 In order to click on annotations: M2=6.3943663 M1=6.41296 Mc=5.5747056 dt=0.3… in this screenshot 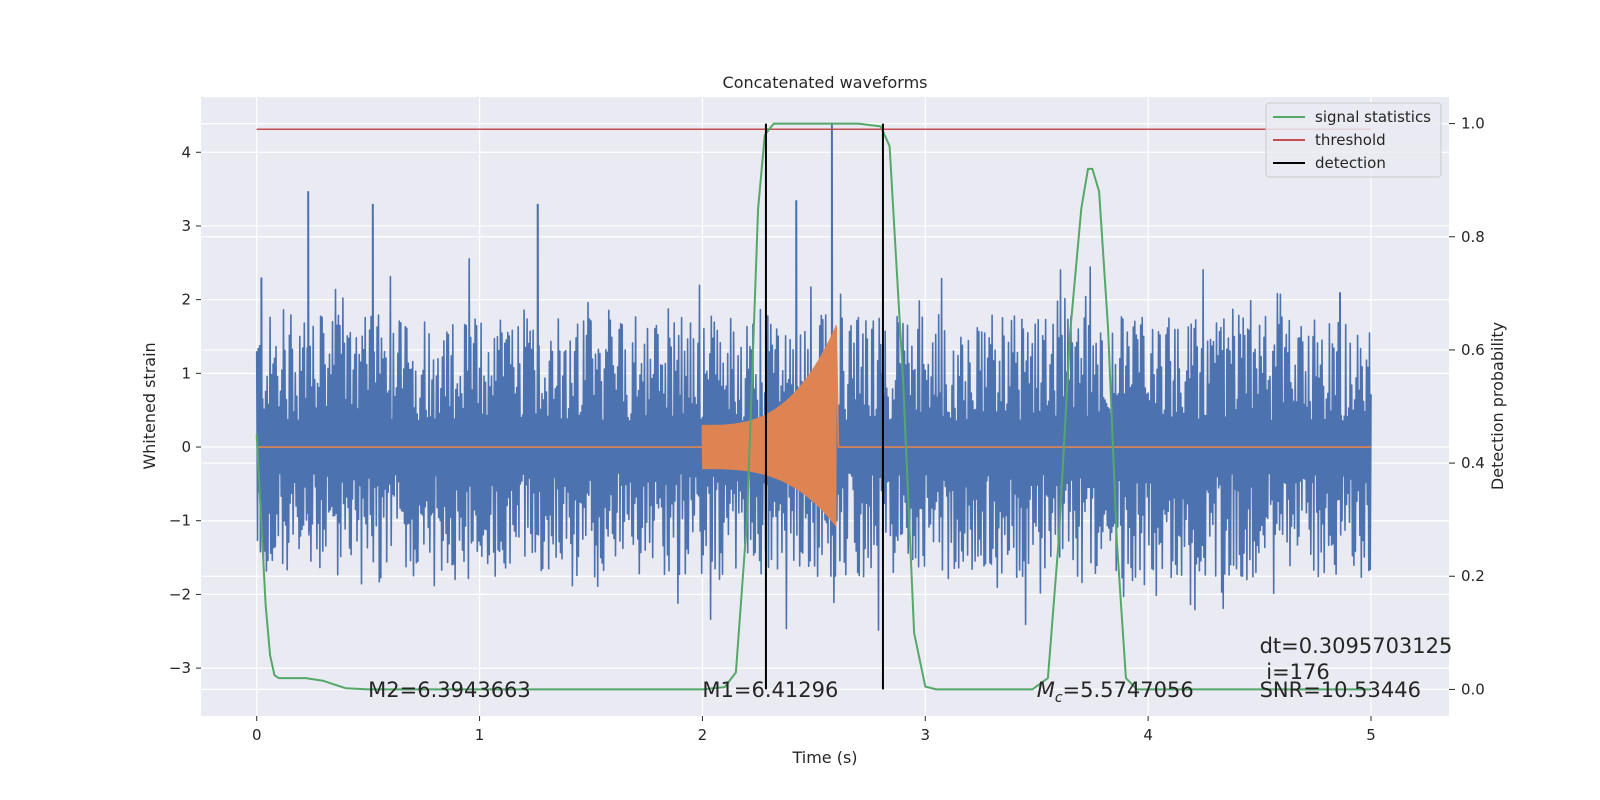, I will do `click(910, 670)`.